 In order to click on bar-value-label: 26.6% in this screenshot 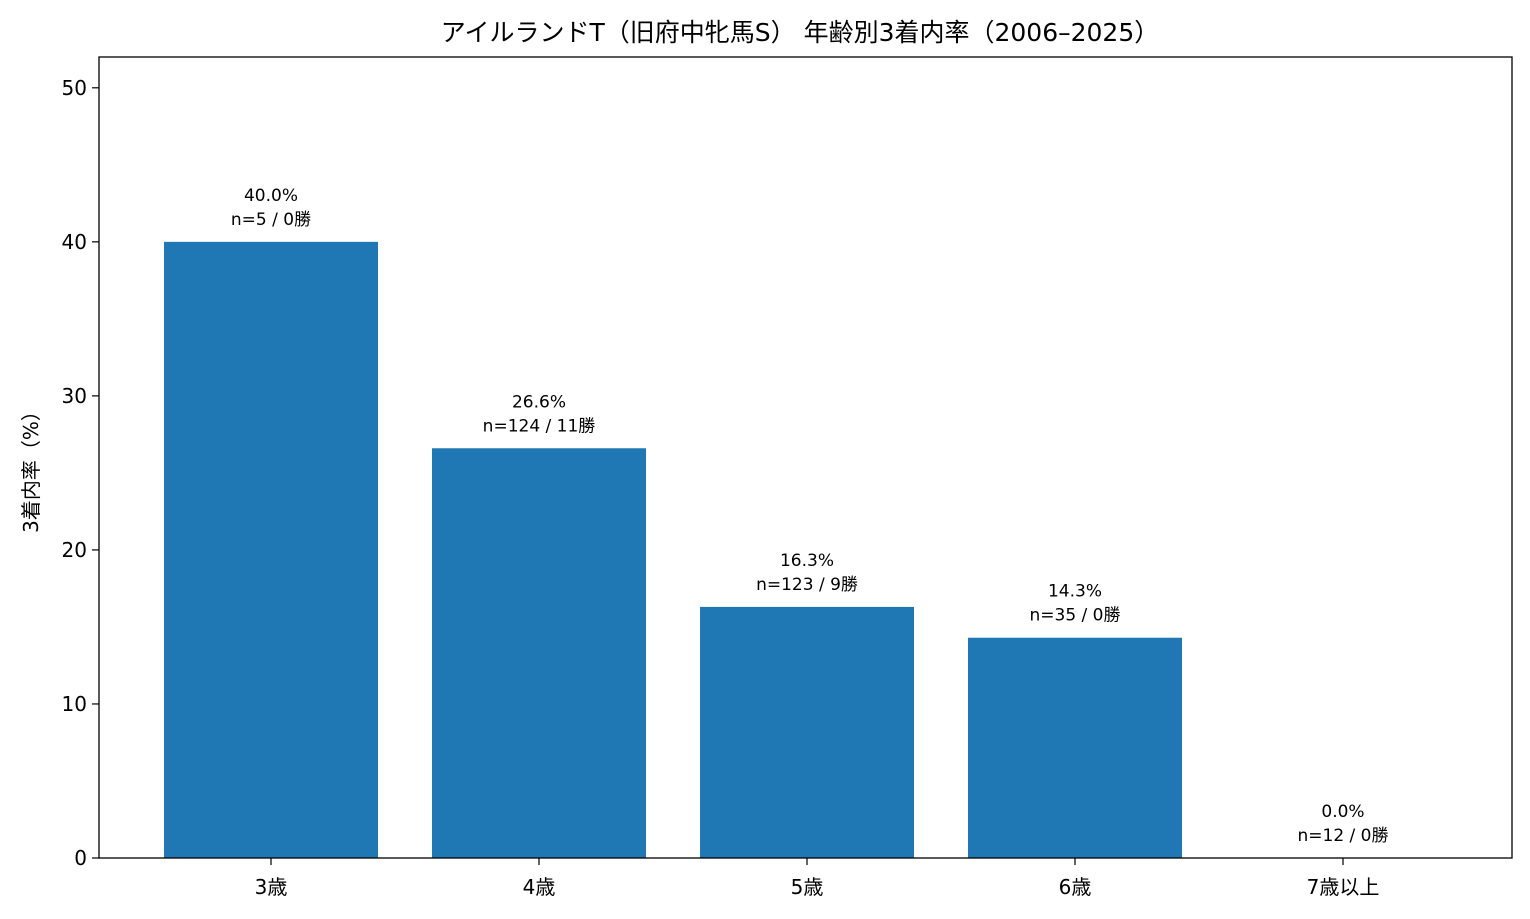, I will do `click(539, 402)`.